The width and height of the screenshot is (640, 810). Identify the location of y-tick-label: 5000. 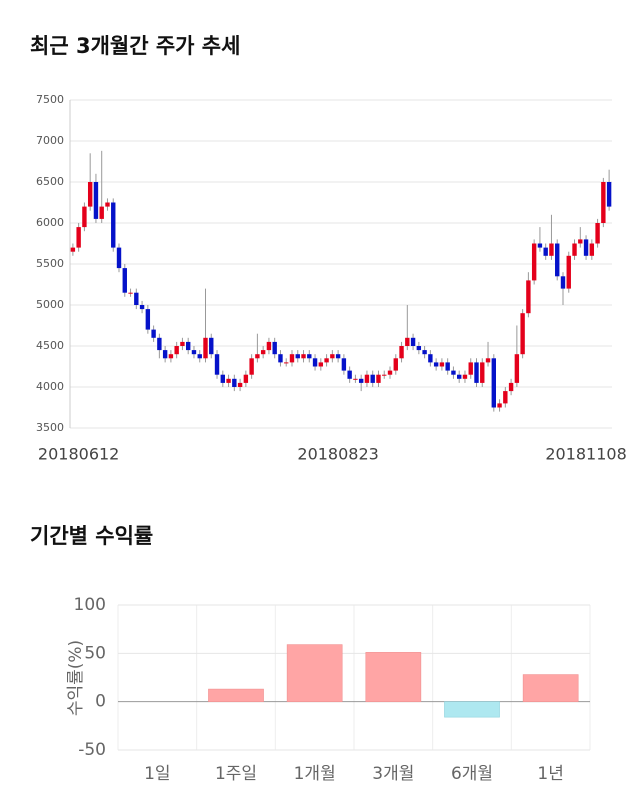
(50, 304).